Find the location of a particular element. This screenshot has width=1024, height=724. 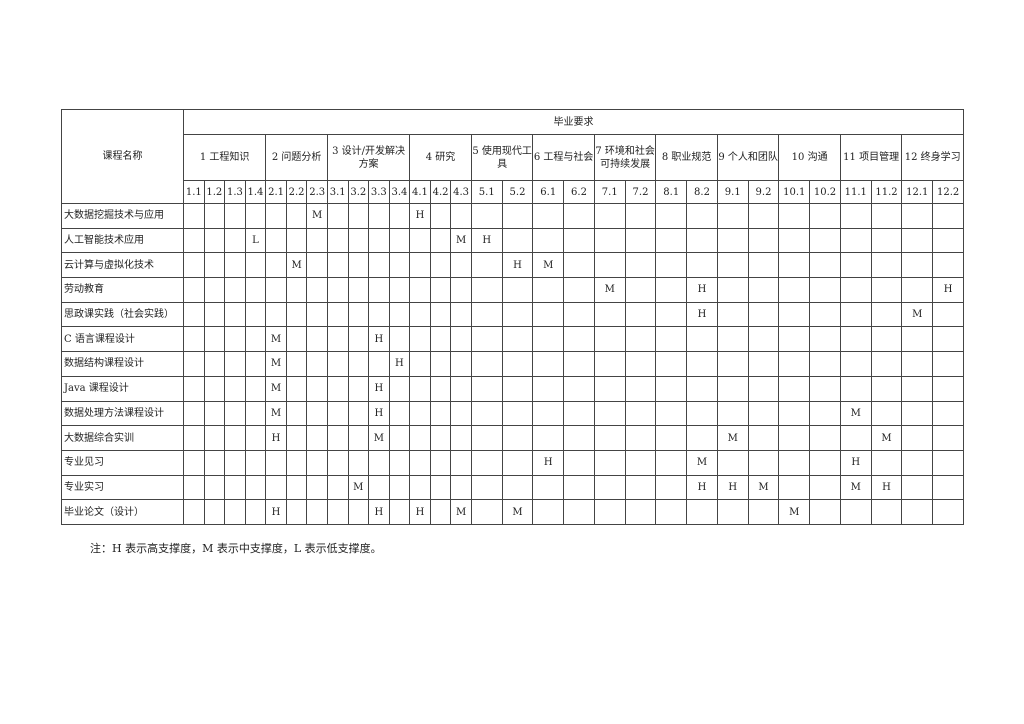

table-row: 数据处理方法课程设计 M H M is located at coordinates (513, 413).